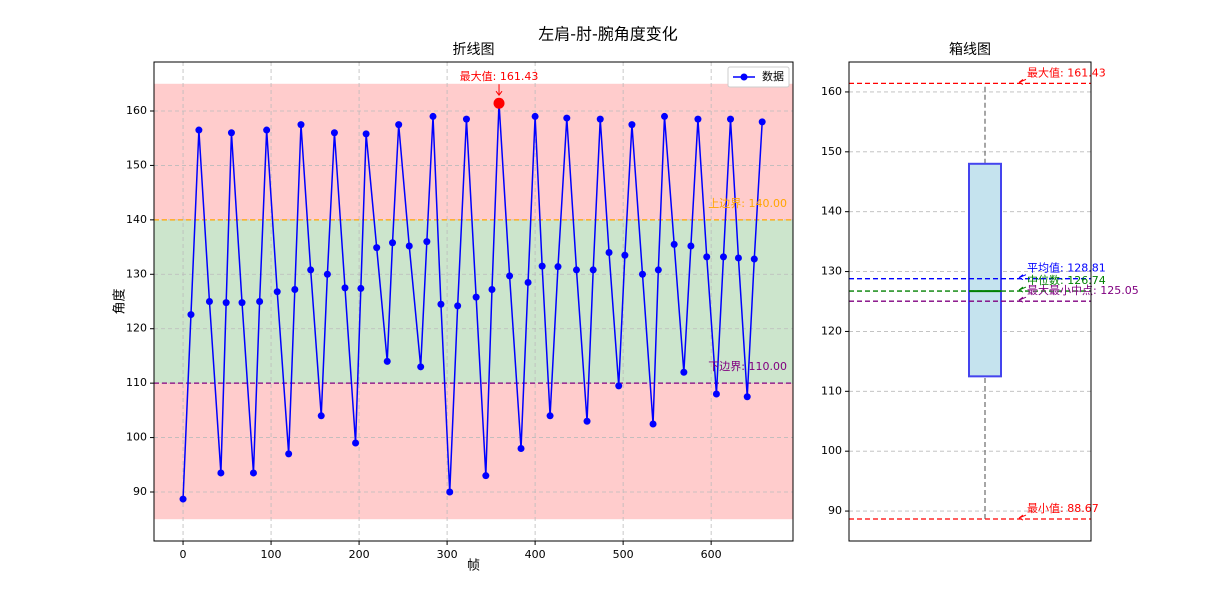  What do you see at coordinates (499, 103) in the screenshot?
I see `max-point` at bounding box center [499, 103].